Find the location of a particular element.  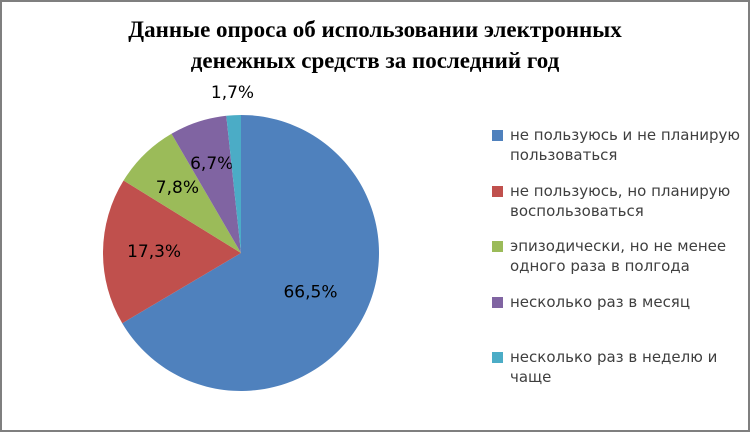

legend-item: не пользуюсь и не планирую пользоваться is located at coordinates (618, 153).